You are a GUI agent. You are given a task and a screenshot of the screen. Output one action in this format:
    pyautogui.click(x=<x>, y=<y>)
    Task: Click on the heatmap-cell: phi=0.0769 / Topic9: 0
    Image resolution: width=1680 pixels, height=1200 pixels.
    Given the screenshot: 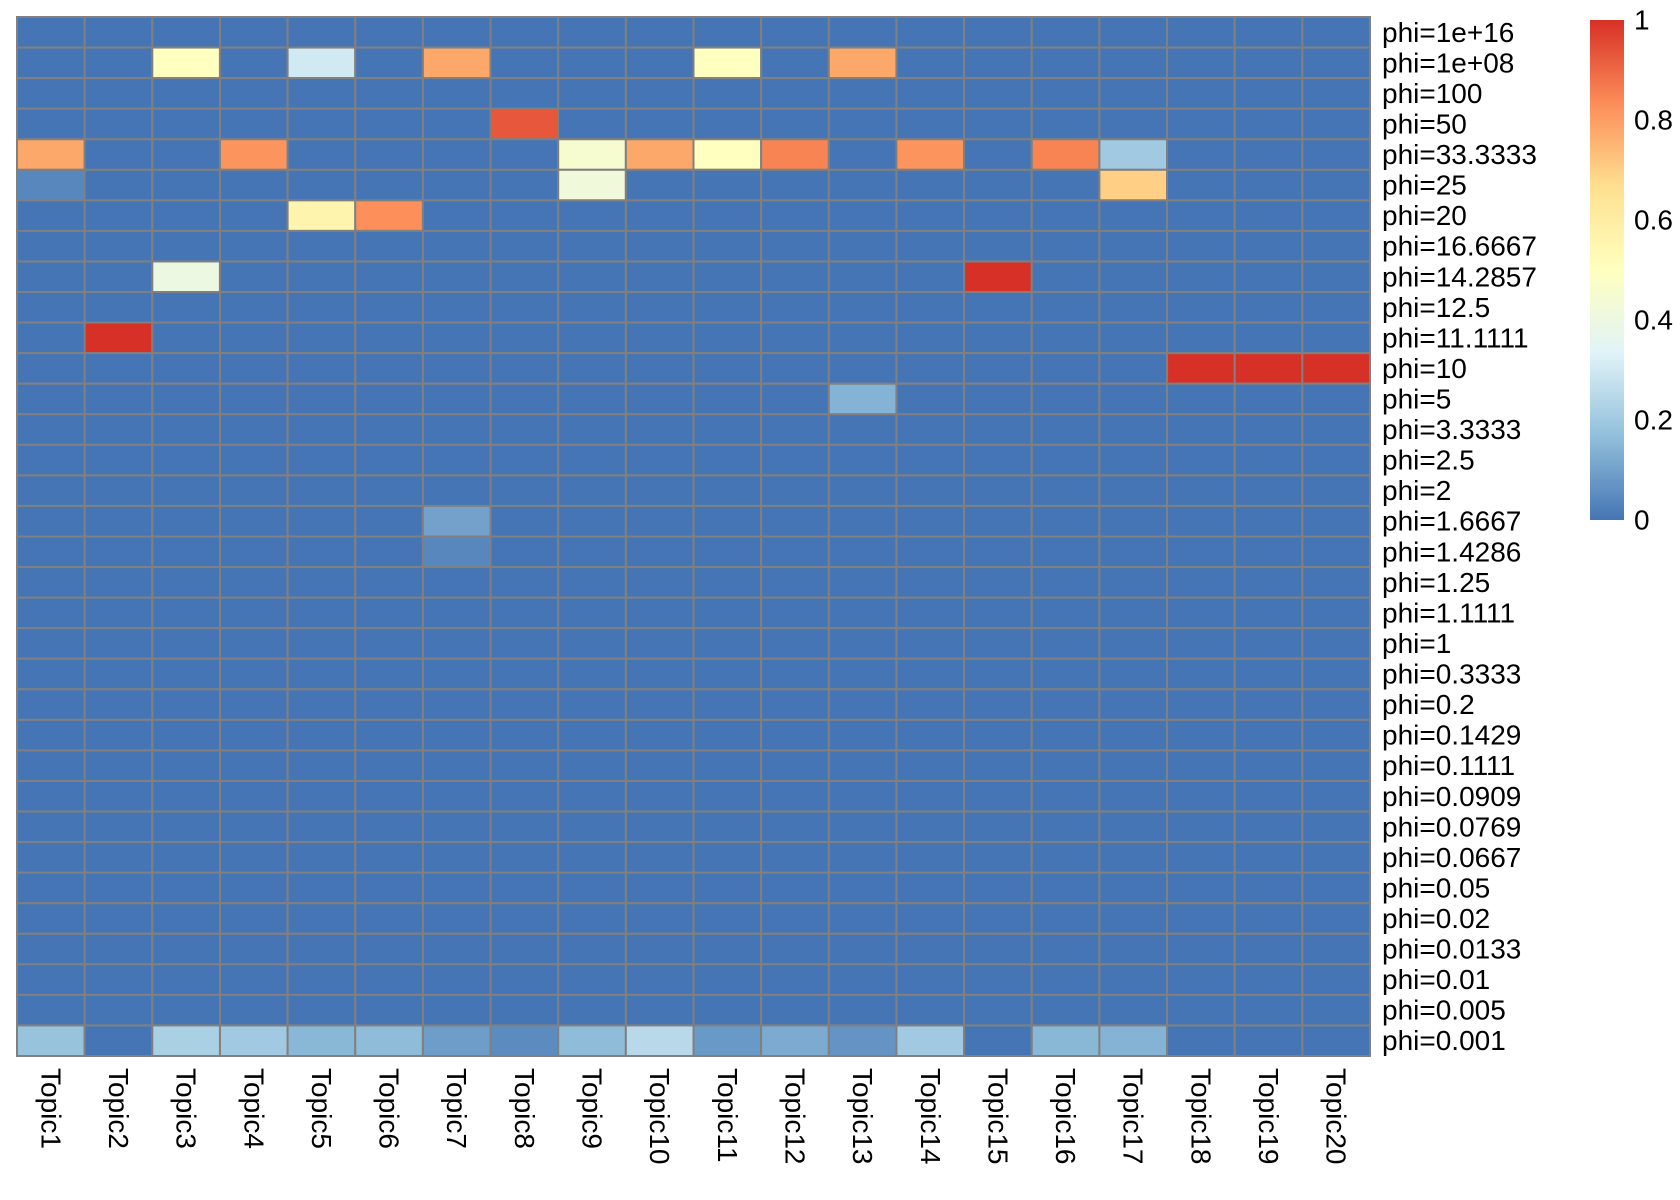 What is the action you would take?
    pyautogui.click(x=592, y=827)
    